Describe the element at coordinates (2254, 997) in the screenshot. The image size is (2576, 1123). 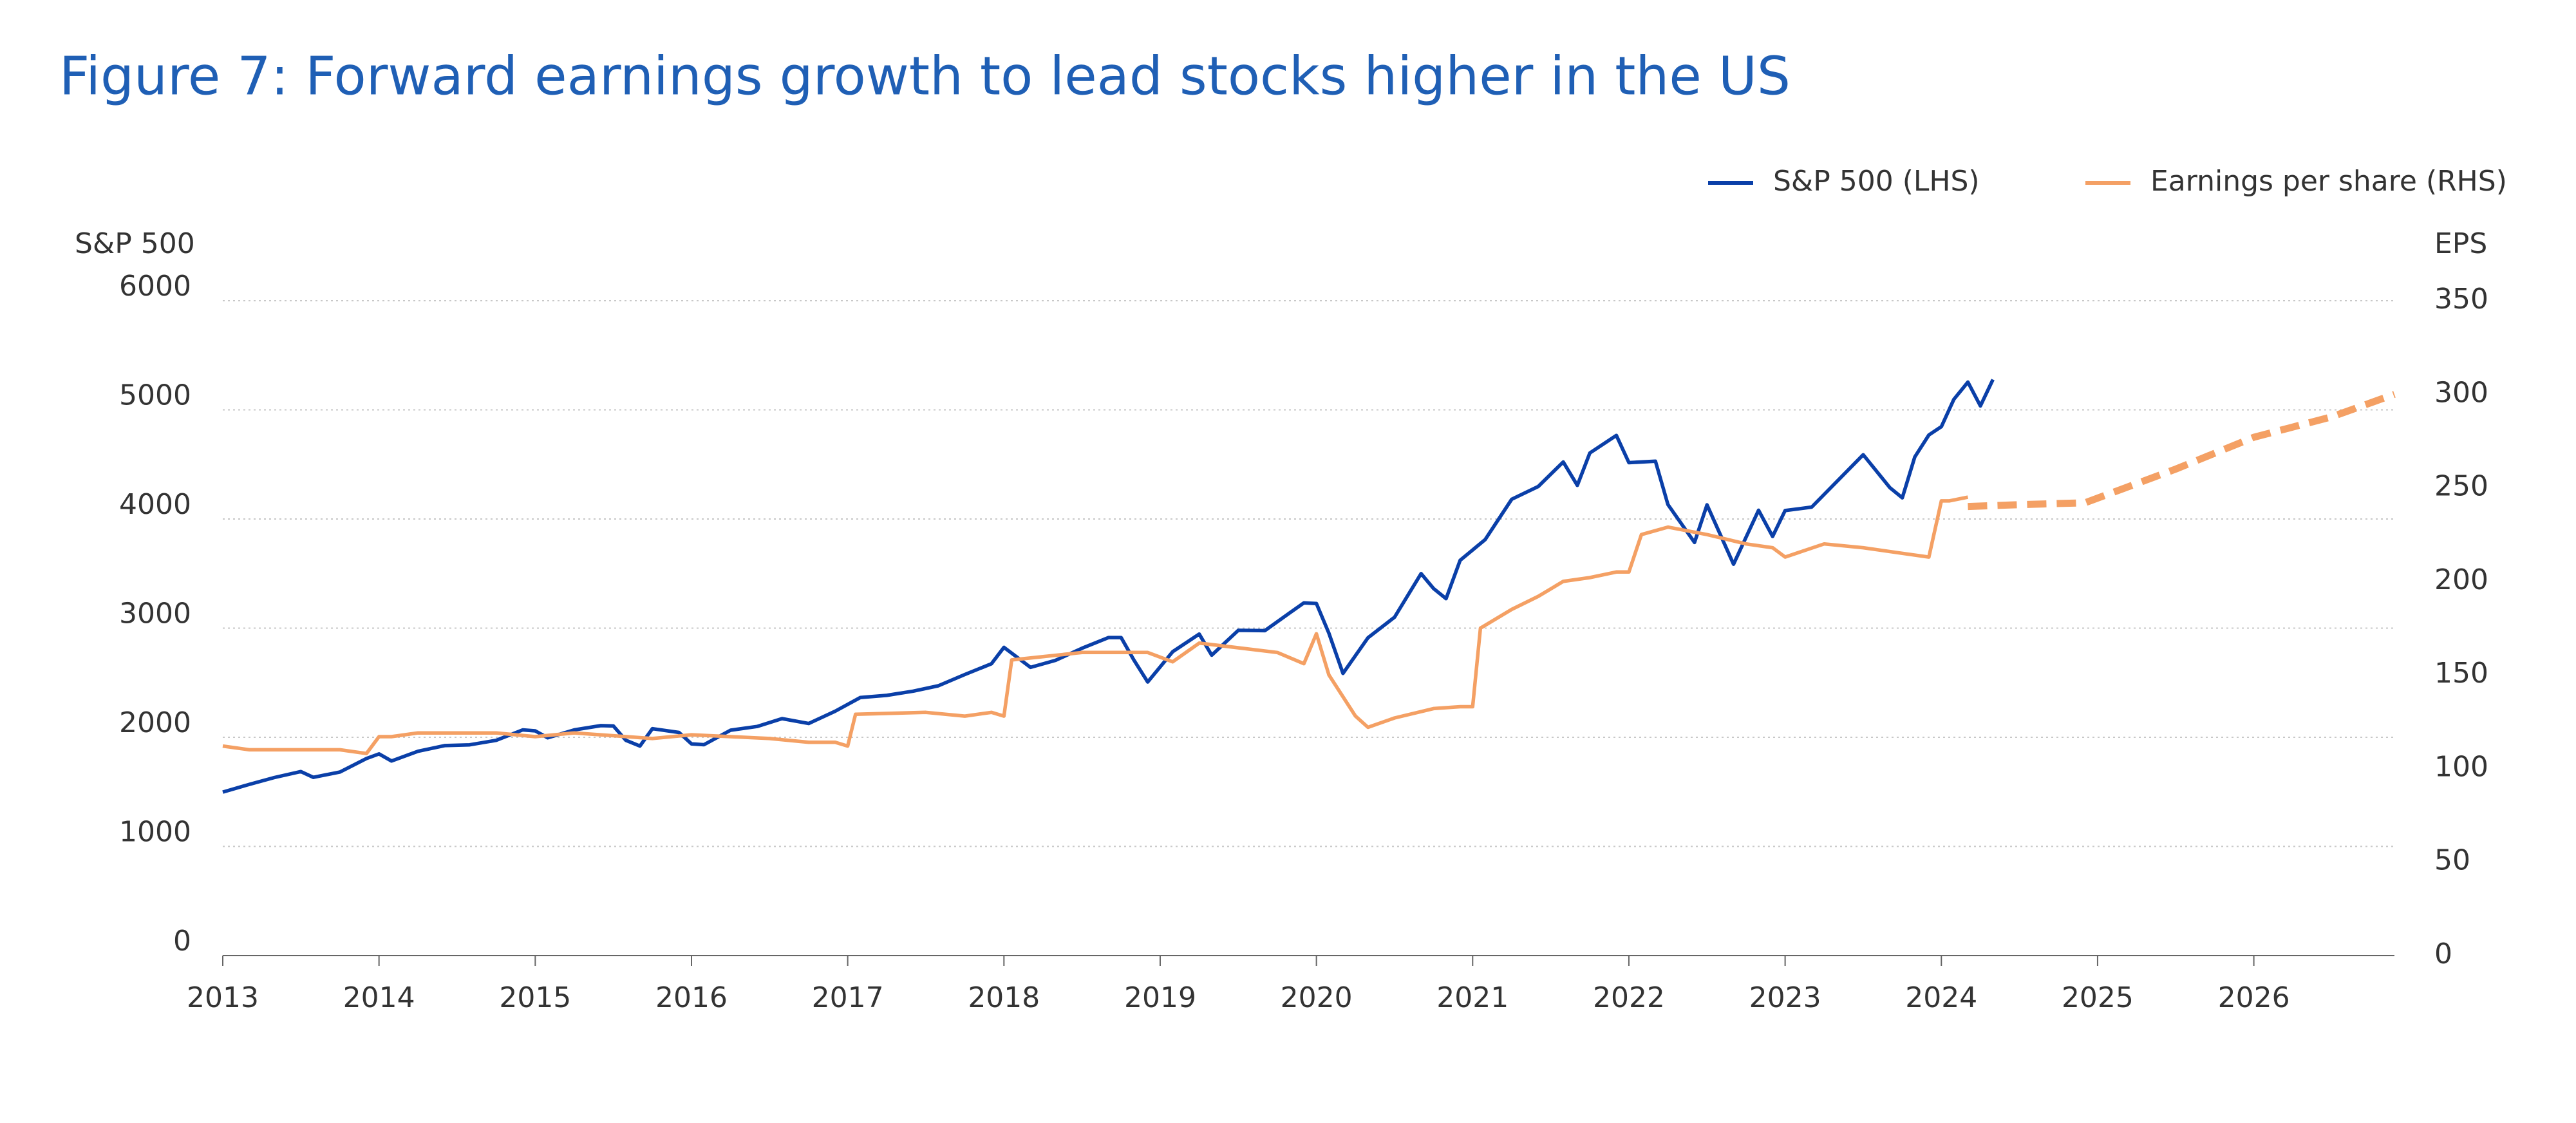
I see `x-tick-label: 2026` at that location.